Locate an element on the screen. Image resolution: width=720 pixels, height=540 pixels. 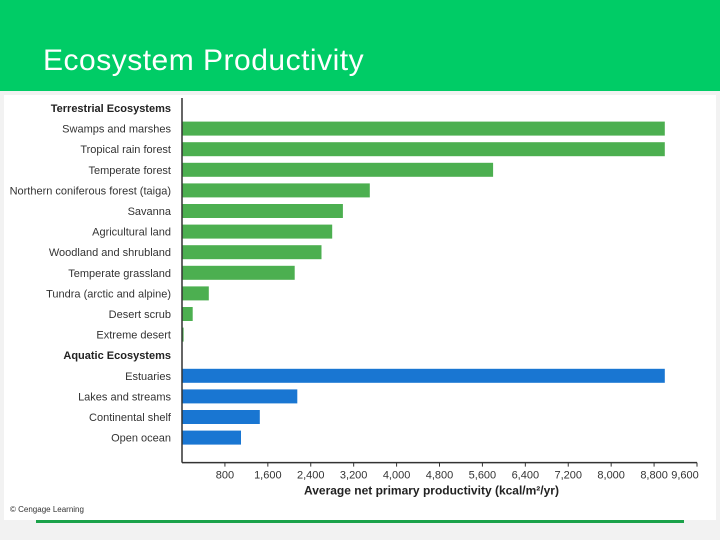
slide-title: Ecosystem Productivity is located at coordinates (204, 60).